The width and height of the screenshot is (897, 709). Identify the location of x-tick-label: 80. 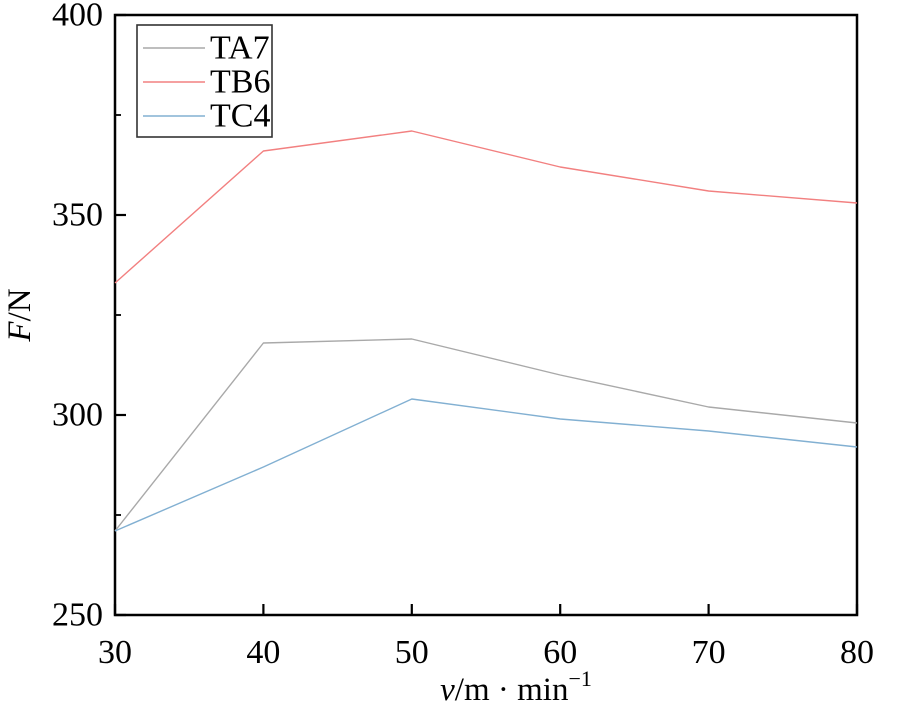
(857, 652).